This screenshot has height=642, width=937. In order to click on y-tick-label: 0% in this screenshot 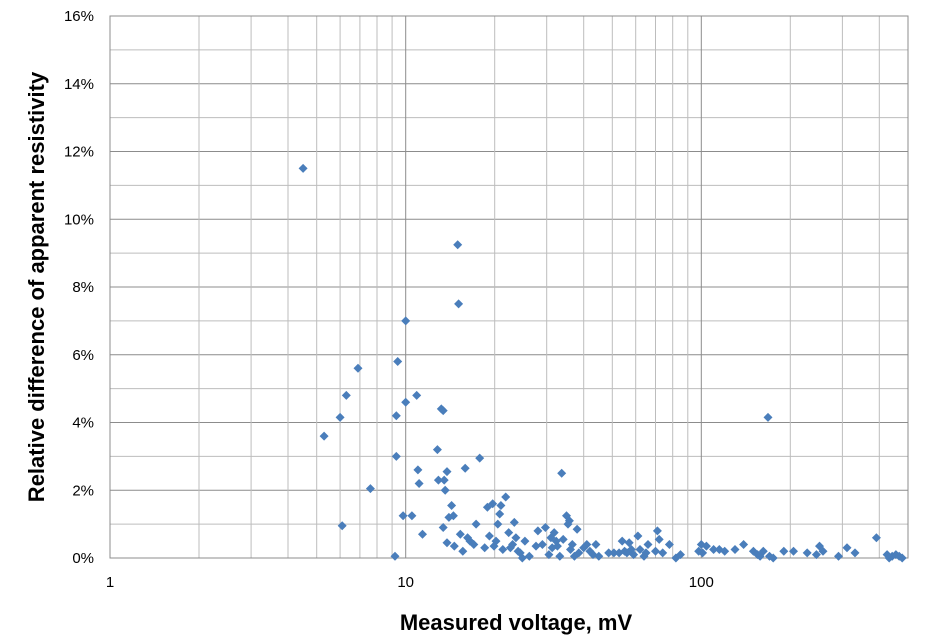, I will do `click(83, 558)`.